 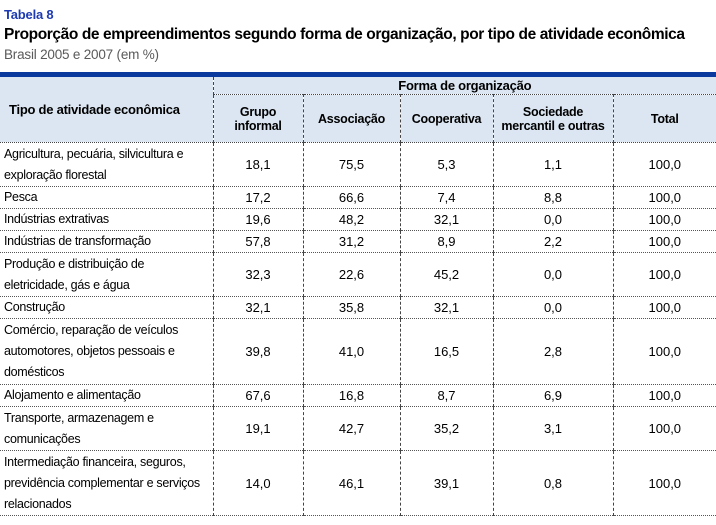 I want to click on value-cell: 17,2, so click(x=257, y=197).